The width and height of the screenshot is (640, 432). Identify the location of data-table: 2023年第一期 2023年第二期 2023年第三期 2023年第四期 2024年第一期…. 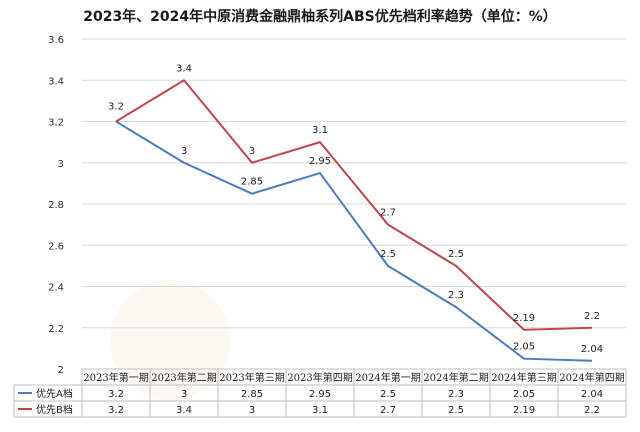
(320, 393).